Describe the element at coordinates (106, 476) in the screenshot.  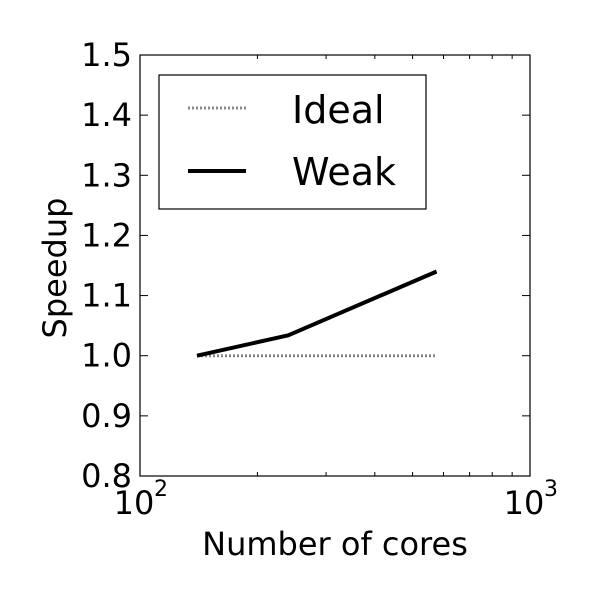
I see `y-tick-label: 0.8` at that location.